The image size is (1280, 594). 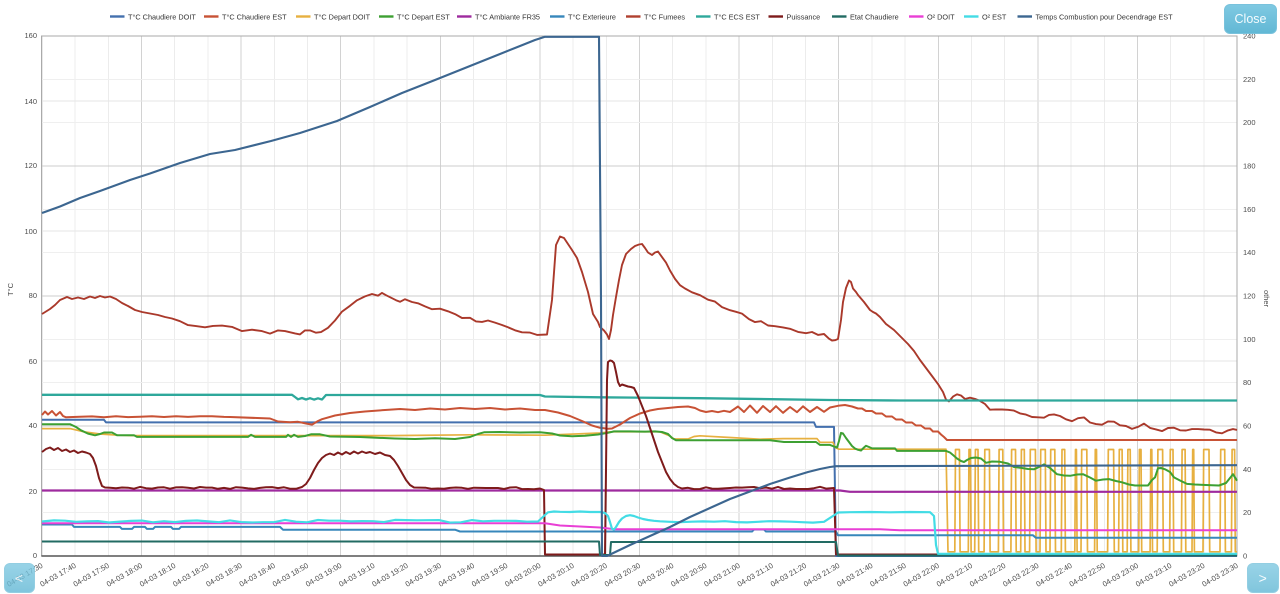 I want to click on svg-text: O² DOIT, so click(x=941, y=16).